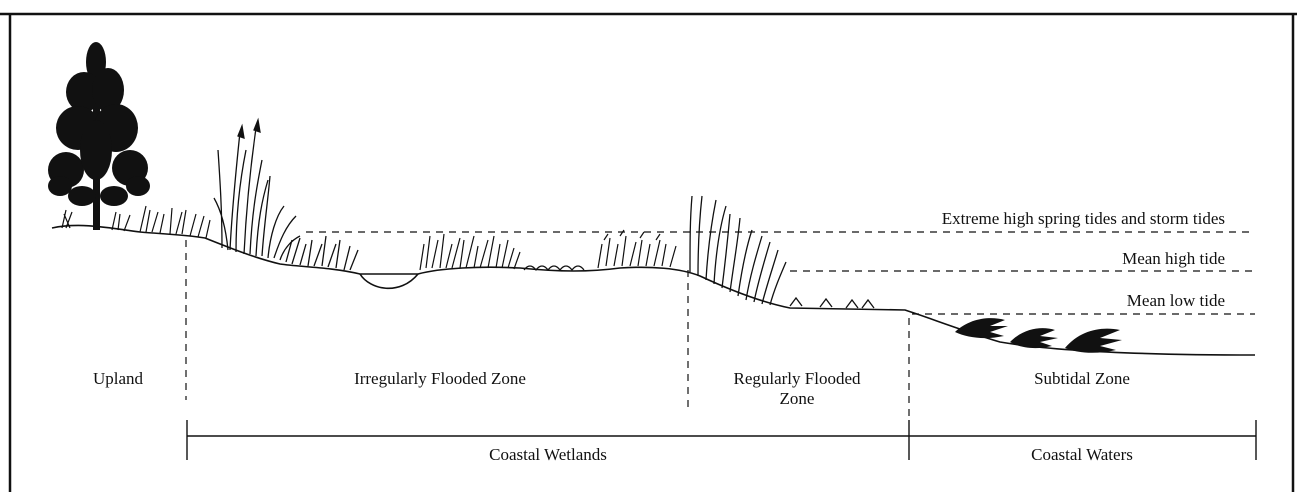  I want to click on cordgrass-icon, so click(782, 252).